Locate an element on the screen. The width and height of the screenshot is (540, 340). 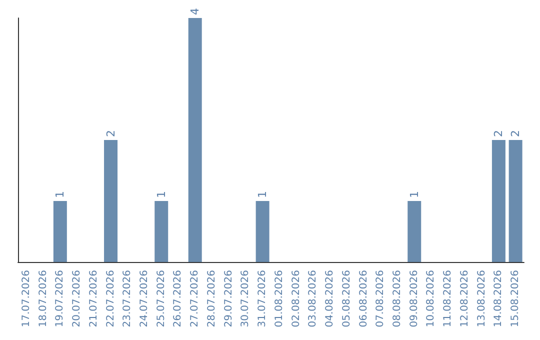
x-tick-label: 24.07.2026 is located at coordinates (144, 299).